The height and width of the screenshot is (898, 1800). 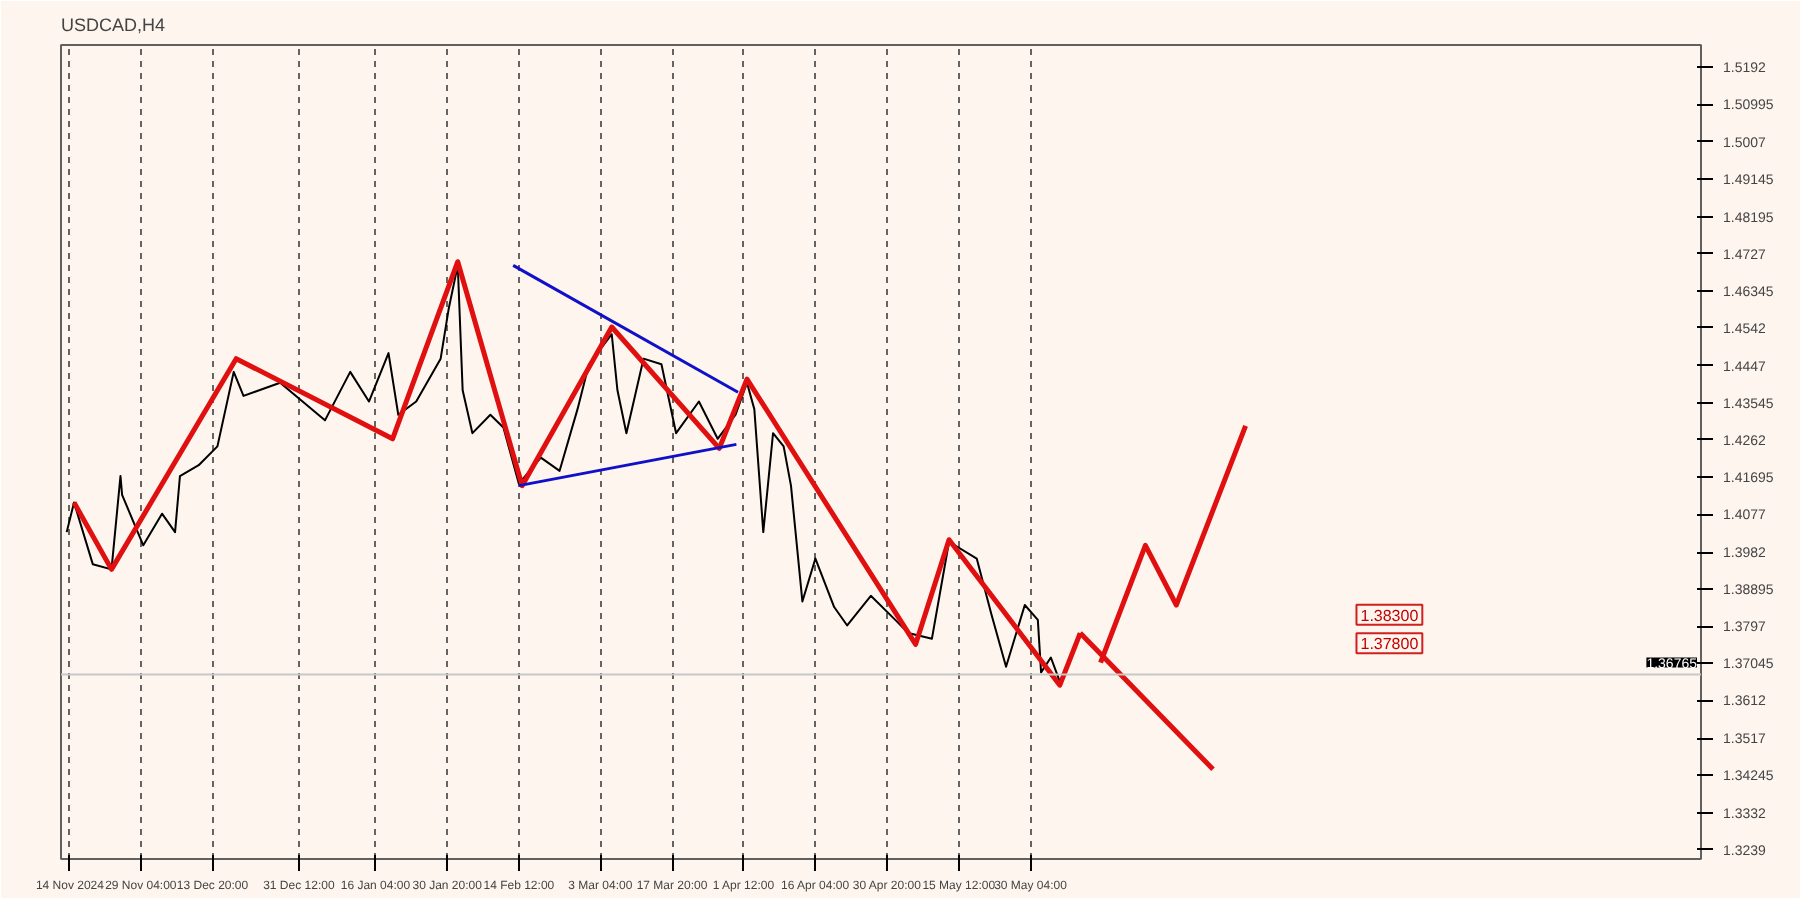 What do you see at coordinates (1390, 644) in the screenshot?
I see `annotation: 1.37800` at bounding box center [1390, 644].